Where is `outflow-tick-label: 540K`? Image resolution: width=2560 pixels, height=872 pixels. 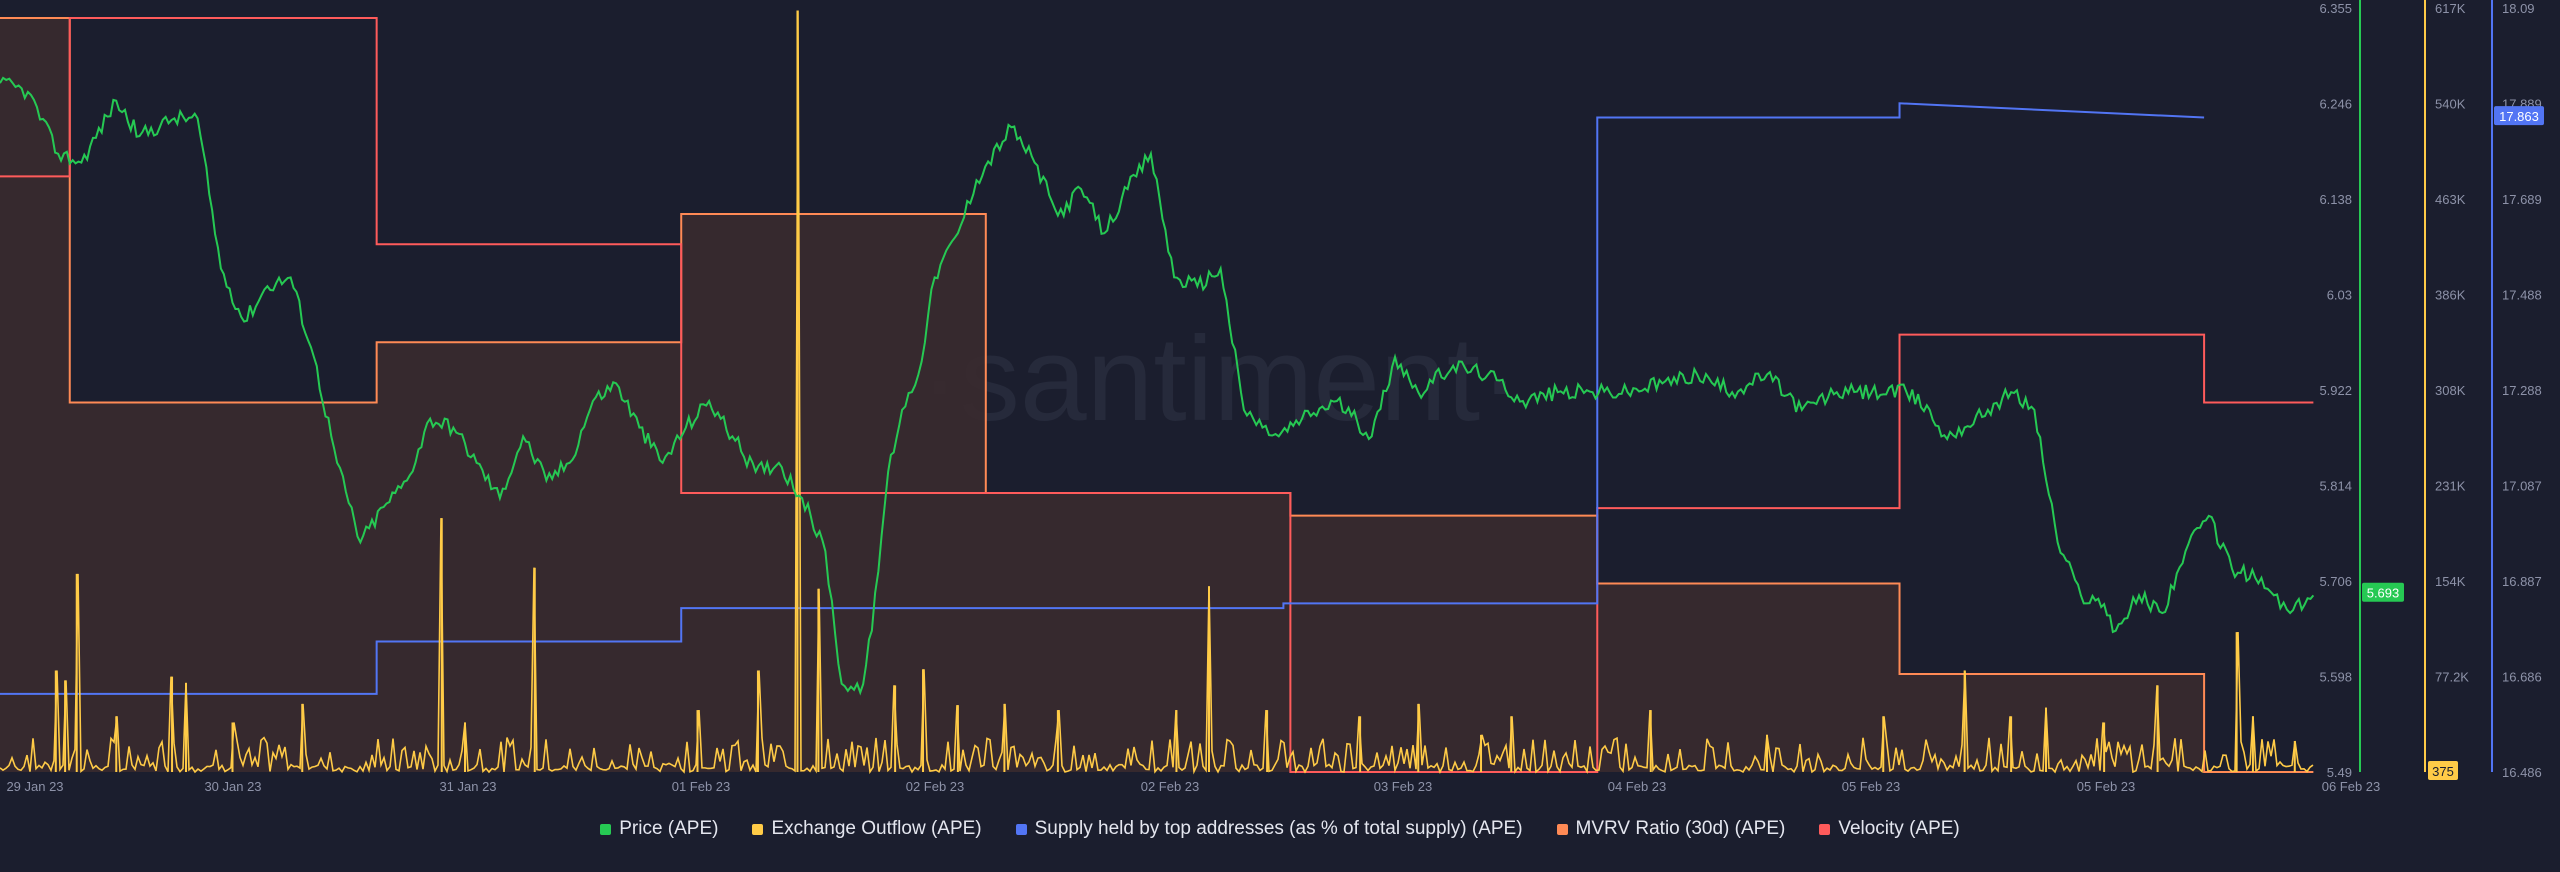 outflow-tick-label: 540K is located at coordinates (2450, 104).